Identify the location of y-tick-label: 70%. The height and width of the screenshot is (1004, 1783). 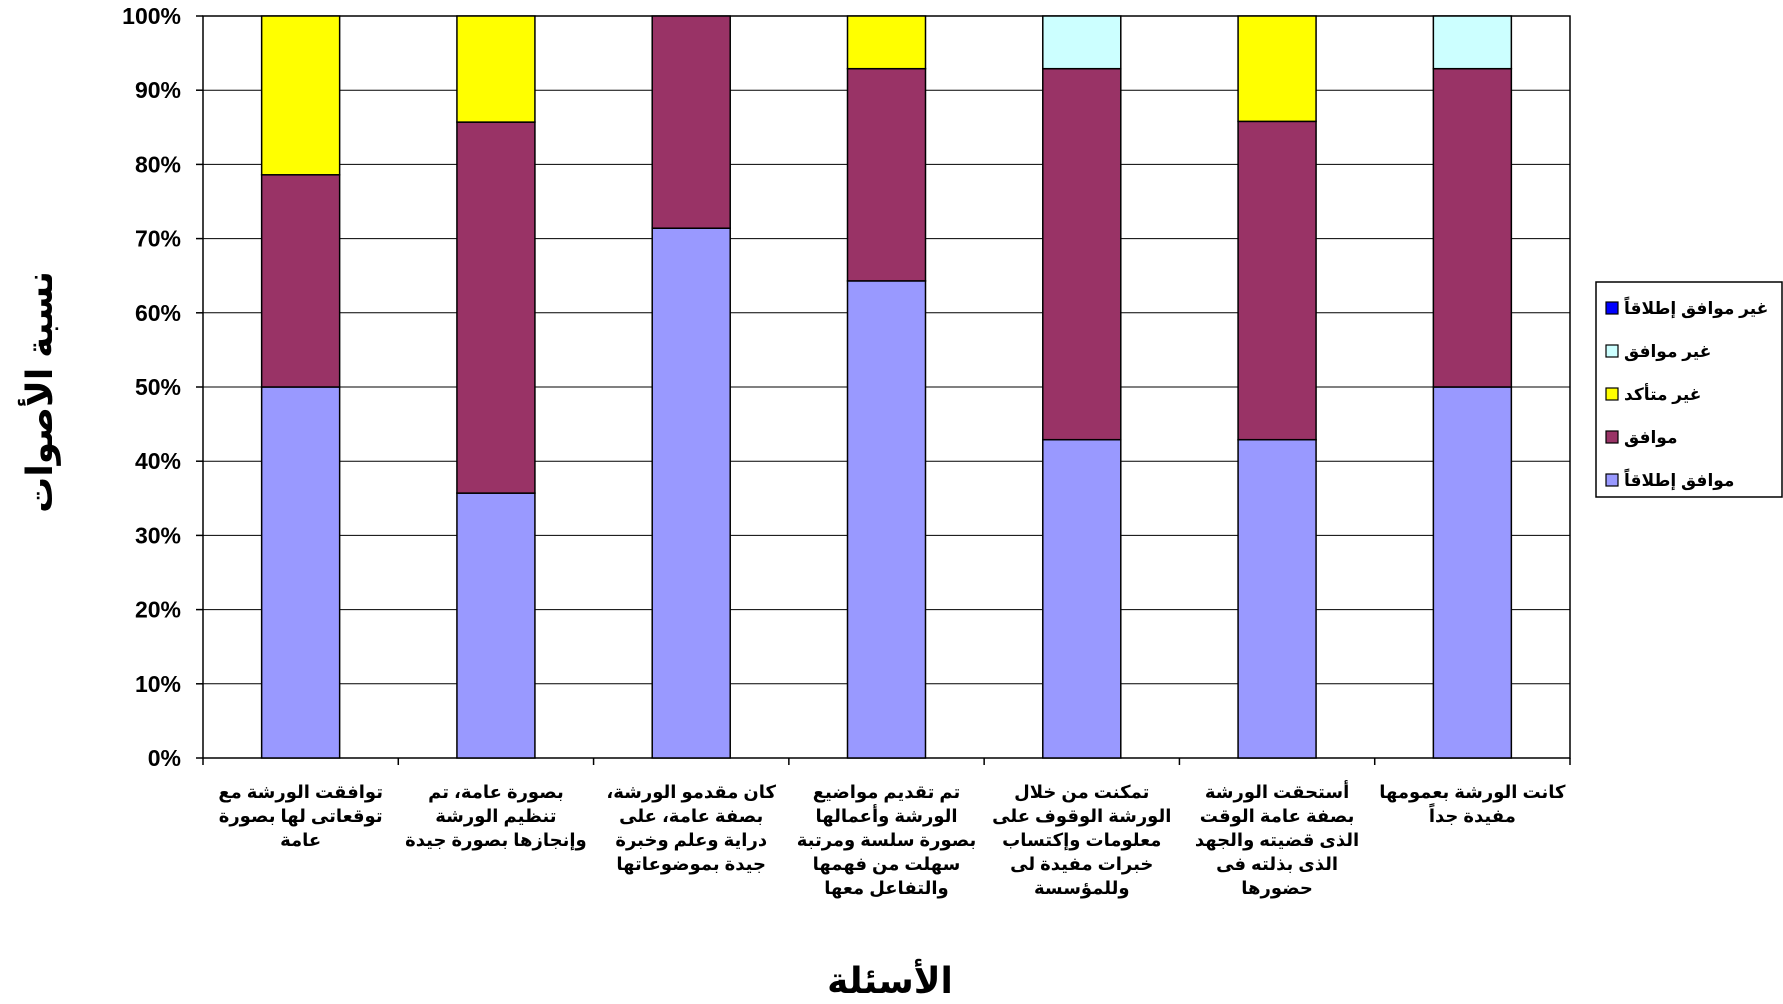
(158, 239).